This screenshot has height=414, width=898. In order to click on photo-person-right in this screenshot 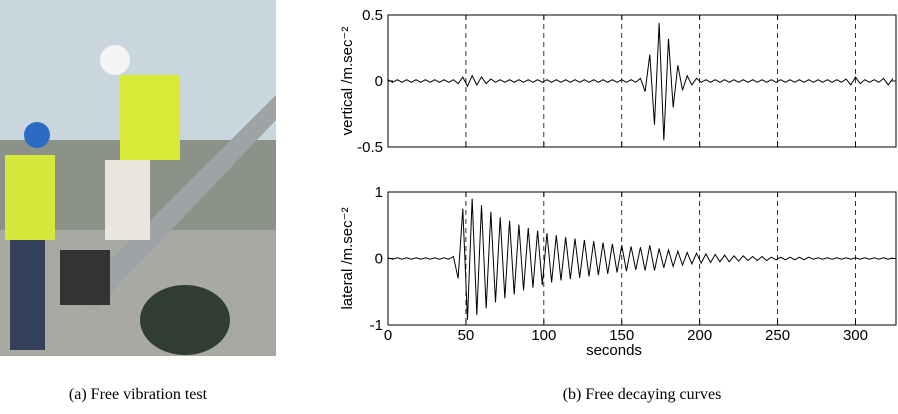, I will do `click(150, 117)`.